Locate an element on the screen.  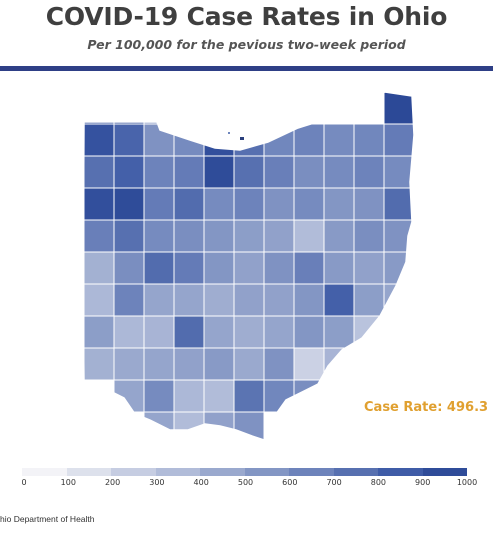
legend-tick: 300 is located at coordinates (157, 482).